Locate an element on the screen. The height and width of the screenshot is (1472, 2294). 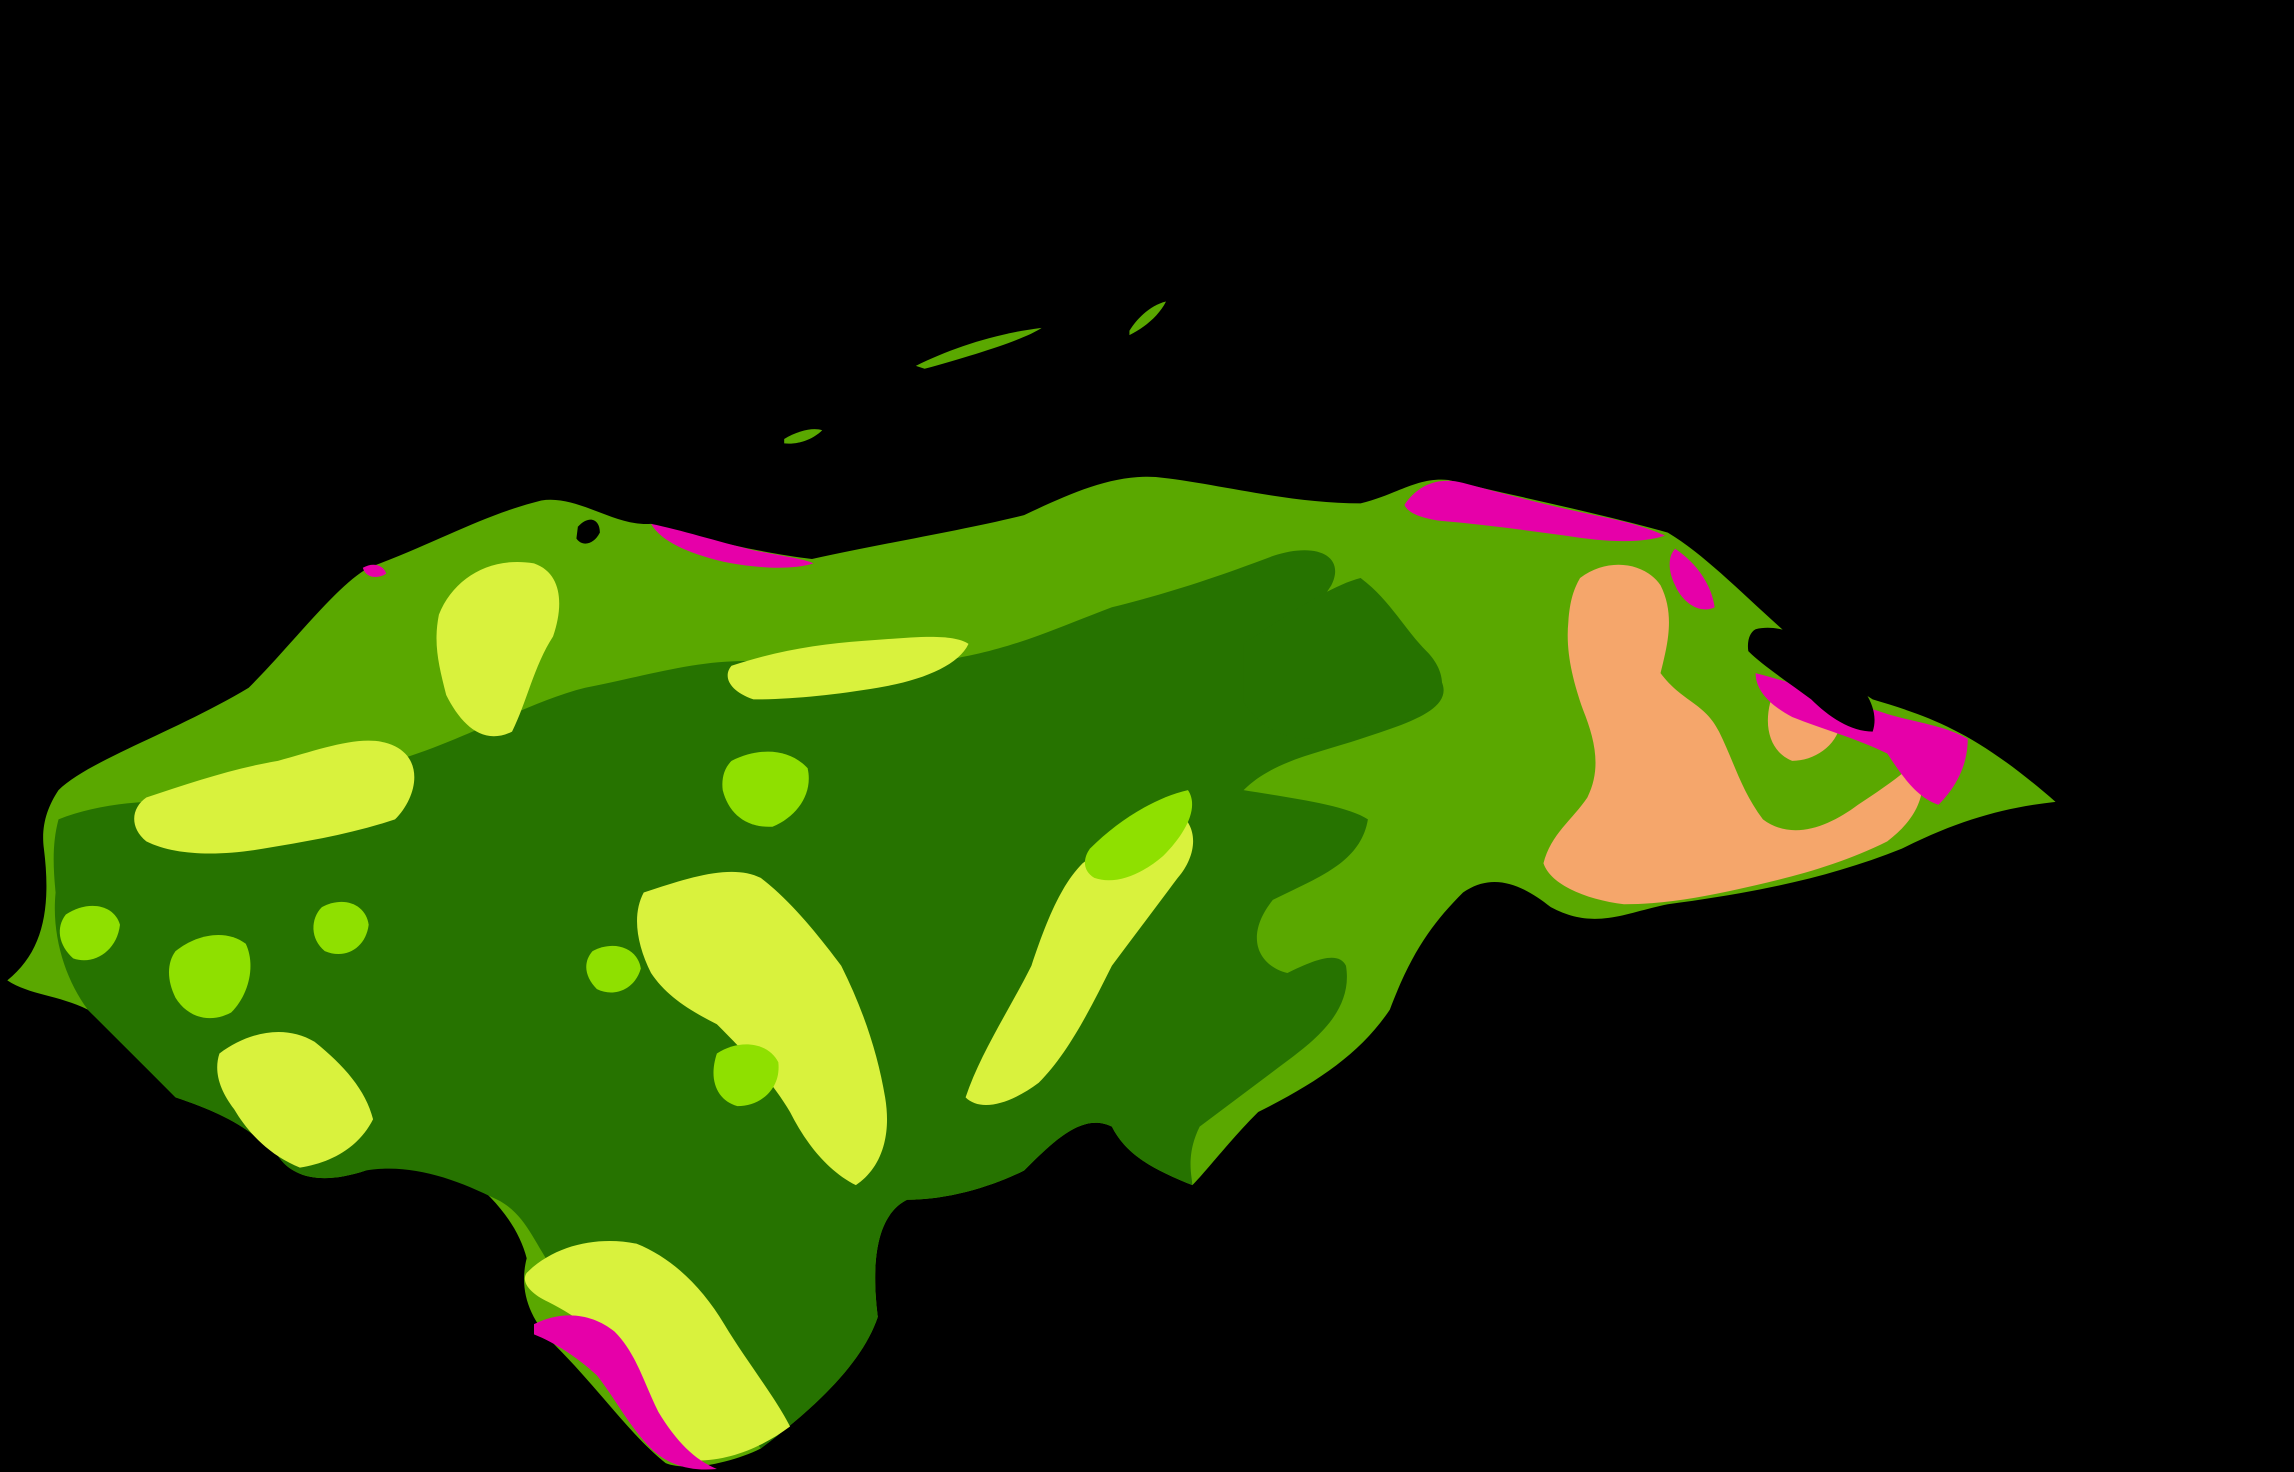
wetland-lagoon-east is located at coordinates (1692, 579).